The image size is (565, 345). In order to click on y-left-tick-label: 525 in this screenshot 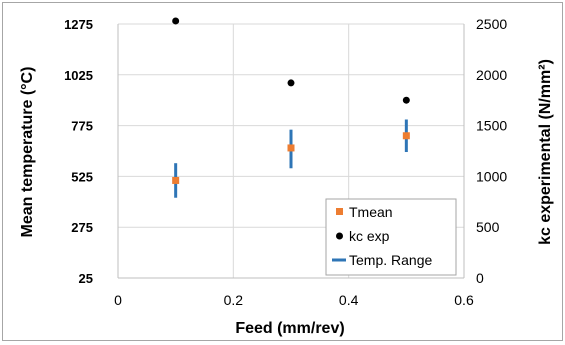, I will do `click(82, 176)`.